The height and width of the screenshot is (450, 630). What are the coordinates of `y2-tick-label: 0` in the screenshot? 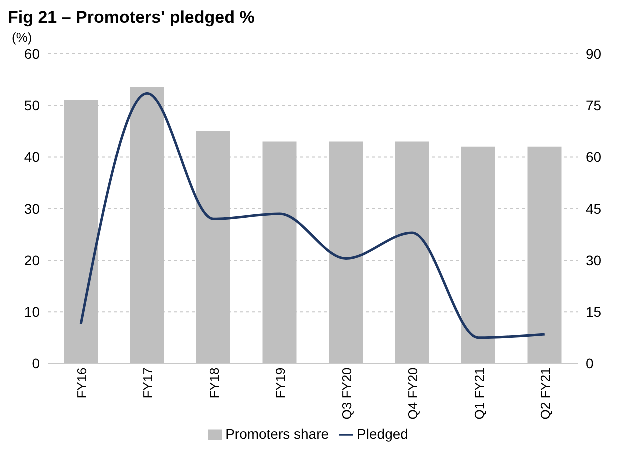 It's located at (590, 364).